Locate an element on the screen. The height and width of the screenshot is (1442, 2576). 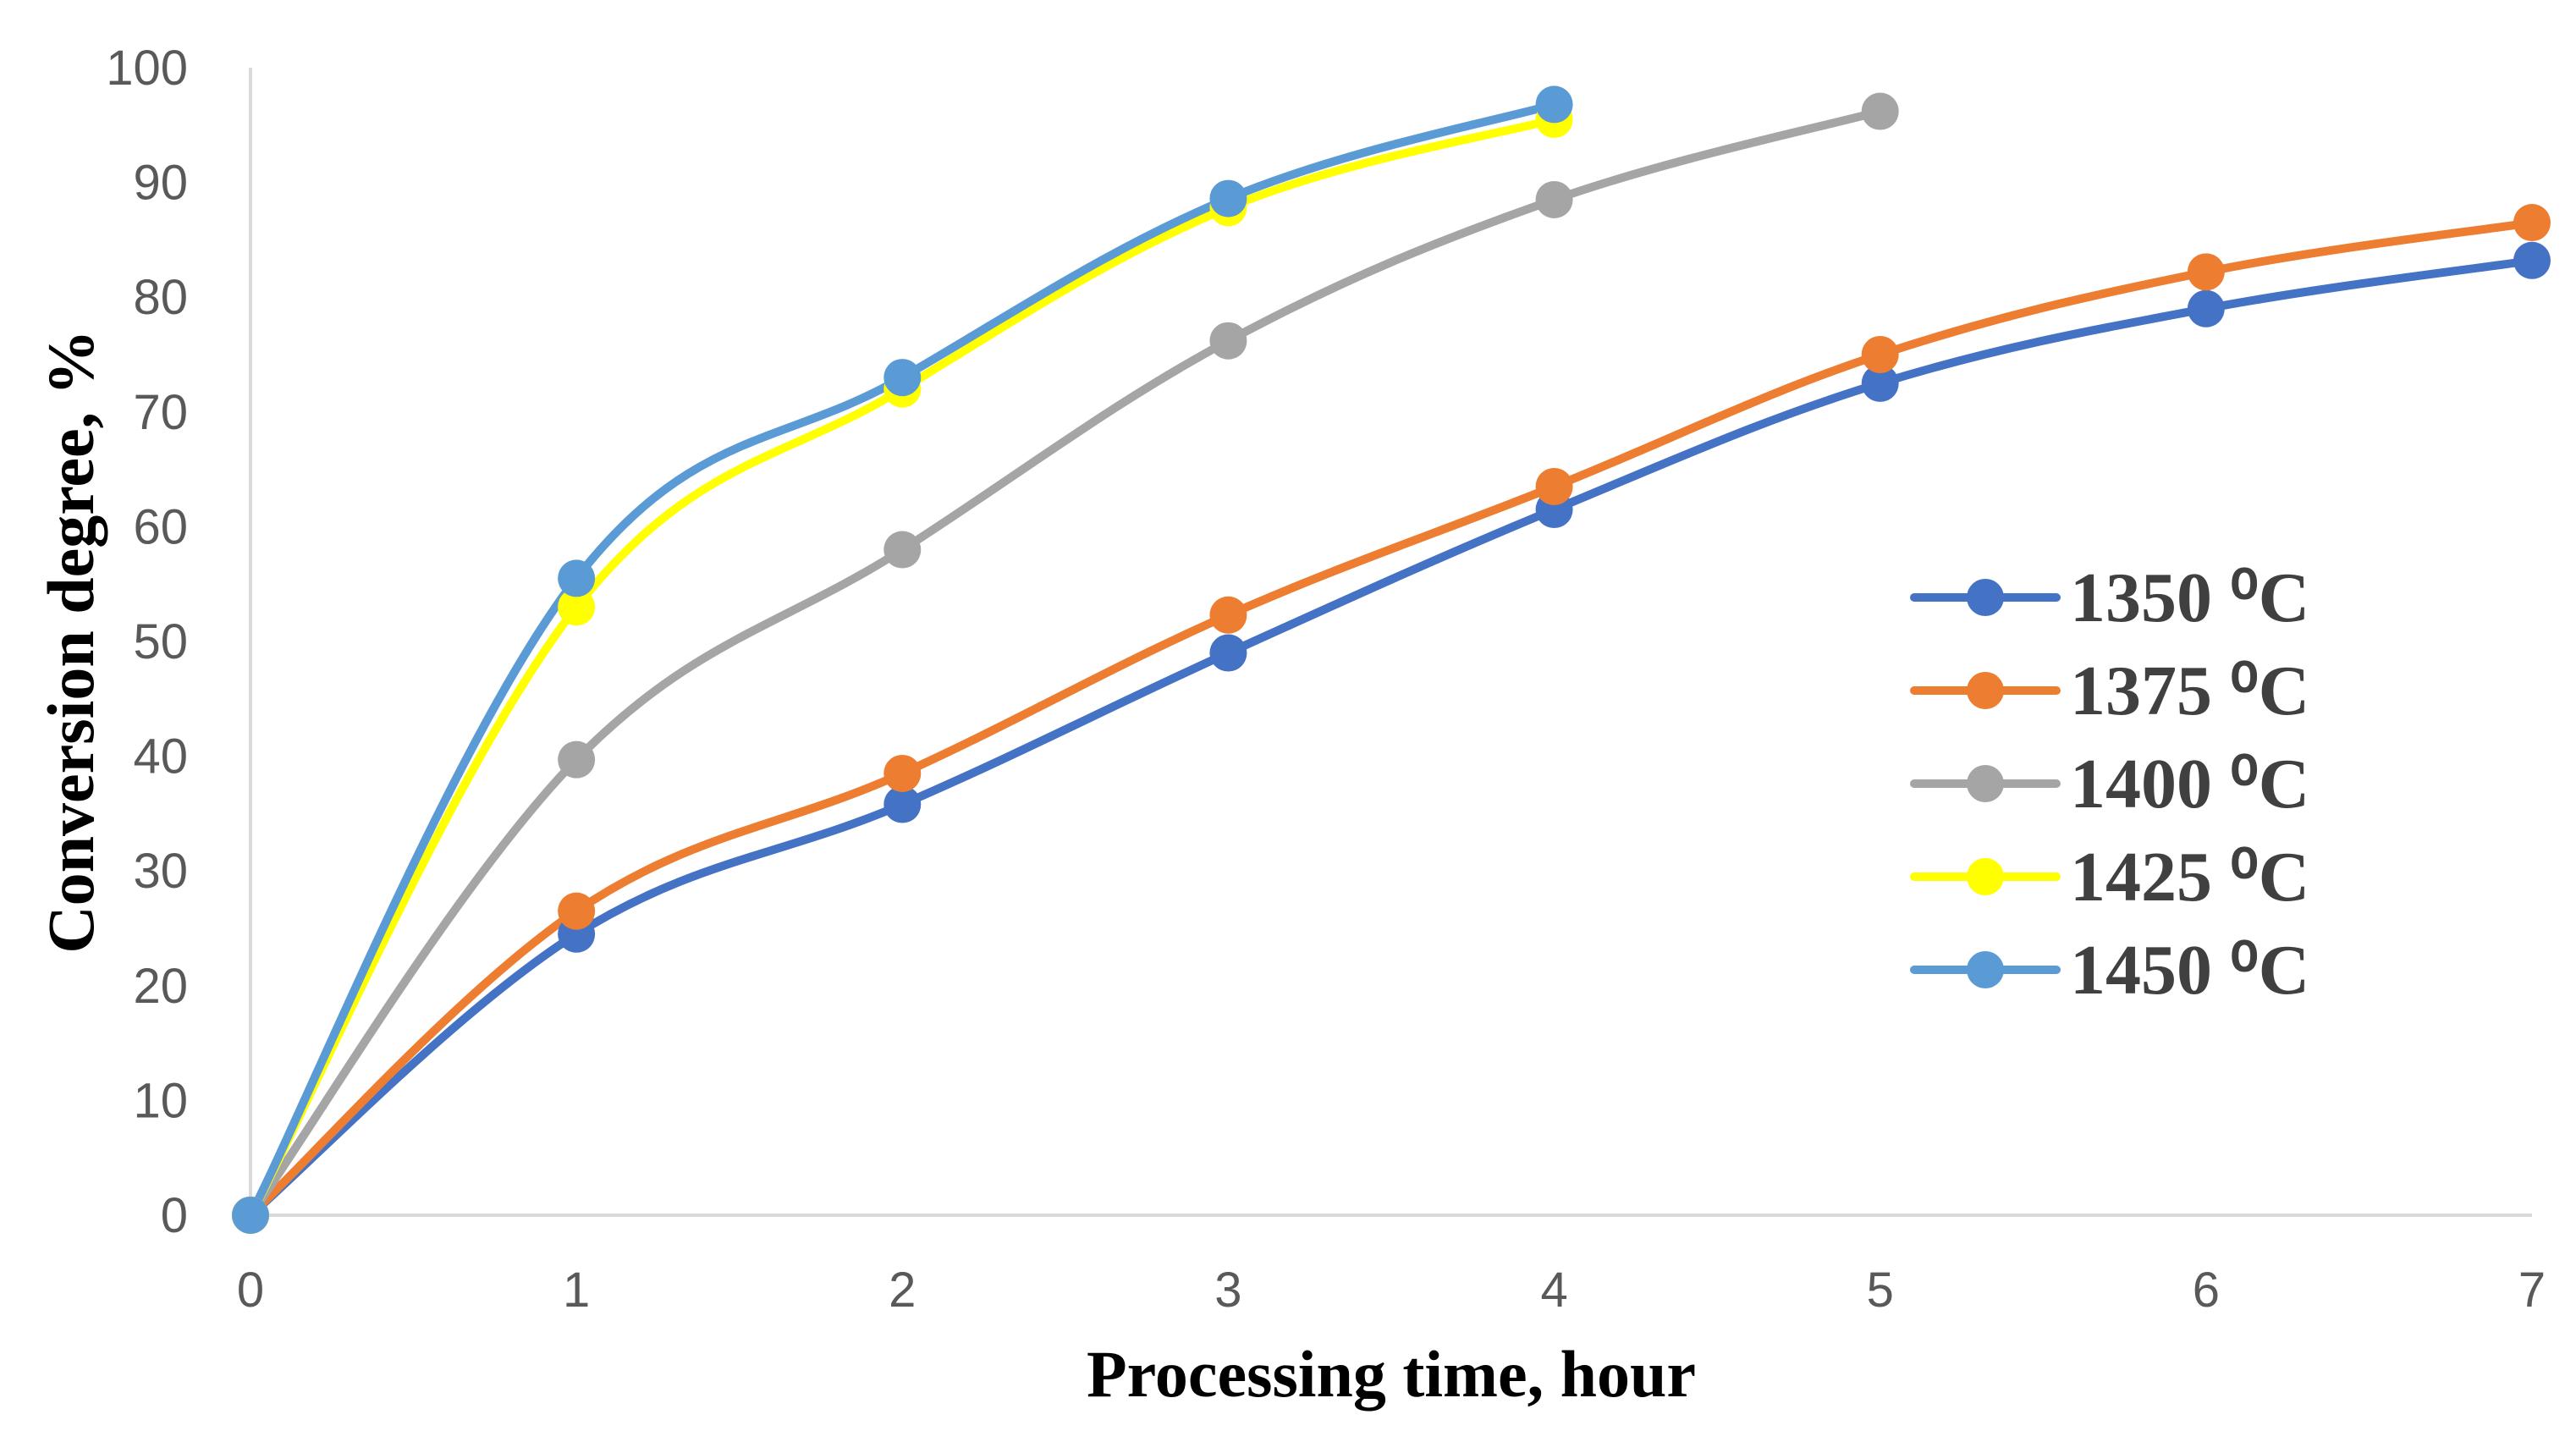
x-tick-label: 7 is located at coordinates (2532, 1290).